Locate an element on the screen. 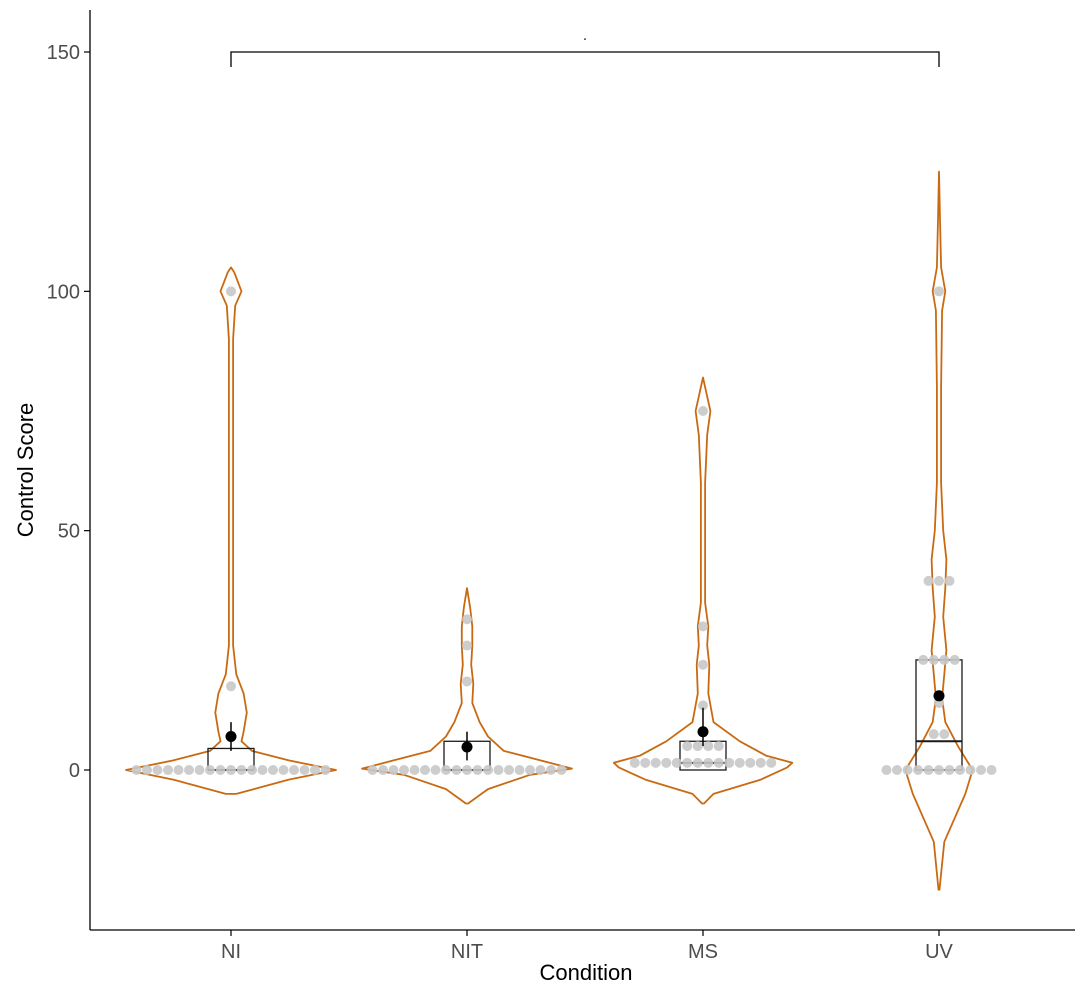  boxplots is located at coordinates (585, 715).